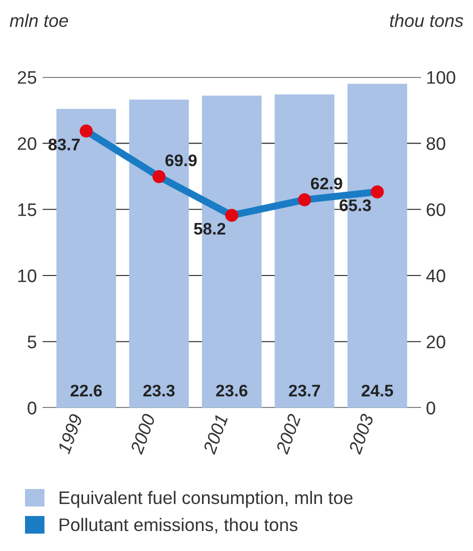  What do you see at coordinates (64, 144) in the screenshot?
I see `data-label: 83.7` at bounding box center [64, 144].